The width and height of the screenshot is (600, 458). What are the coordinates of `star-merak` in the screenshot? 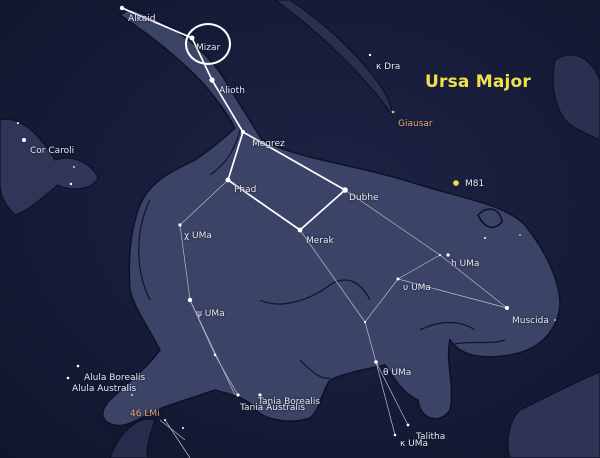 It's located at (300, 230).